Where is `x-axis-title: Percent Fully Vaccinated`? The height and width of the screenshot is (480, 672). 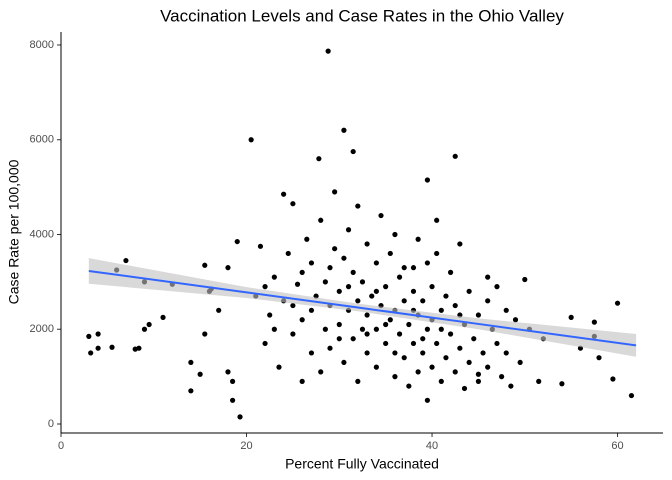
x-axis-title: Percent Fully Vaccinated is located at coordinates (362, 464).